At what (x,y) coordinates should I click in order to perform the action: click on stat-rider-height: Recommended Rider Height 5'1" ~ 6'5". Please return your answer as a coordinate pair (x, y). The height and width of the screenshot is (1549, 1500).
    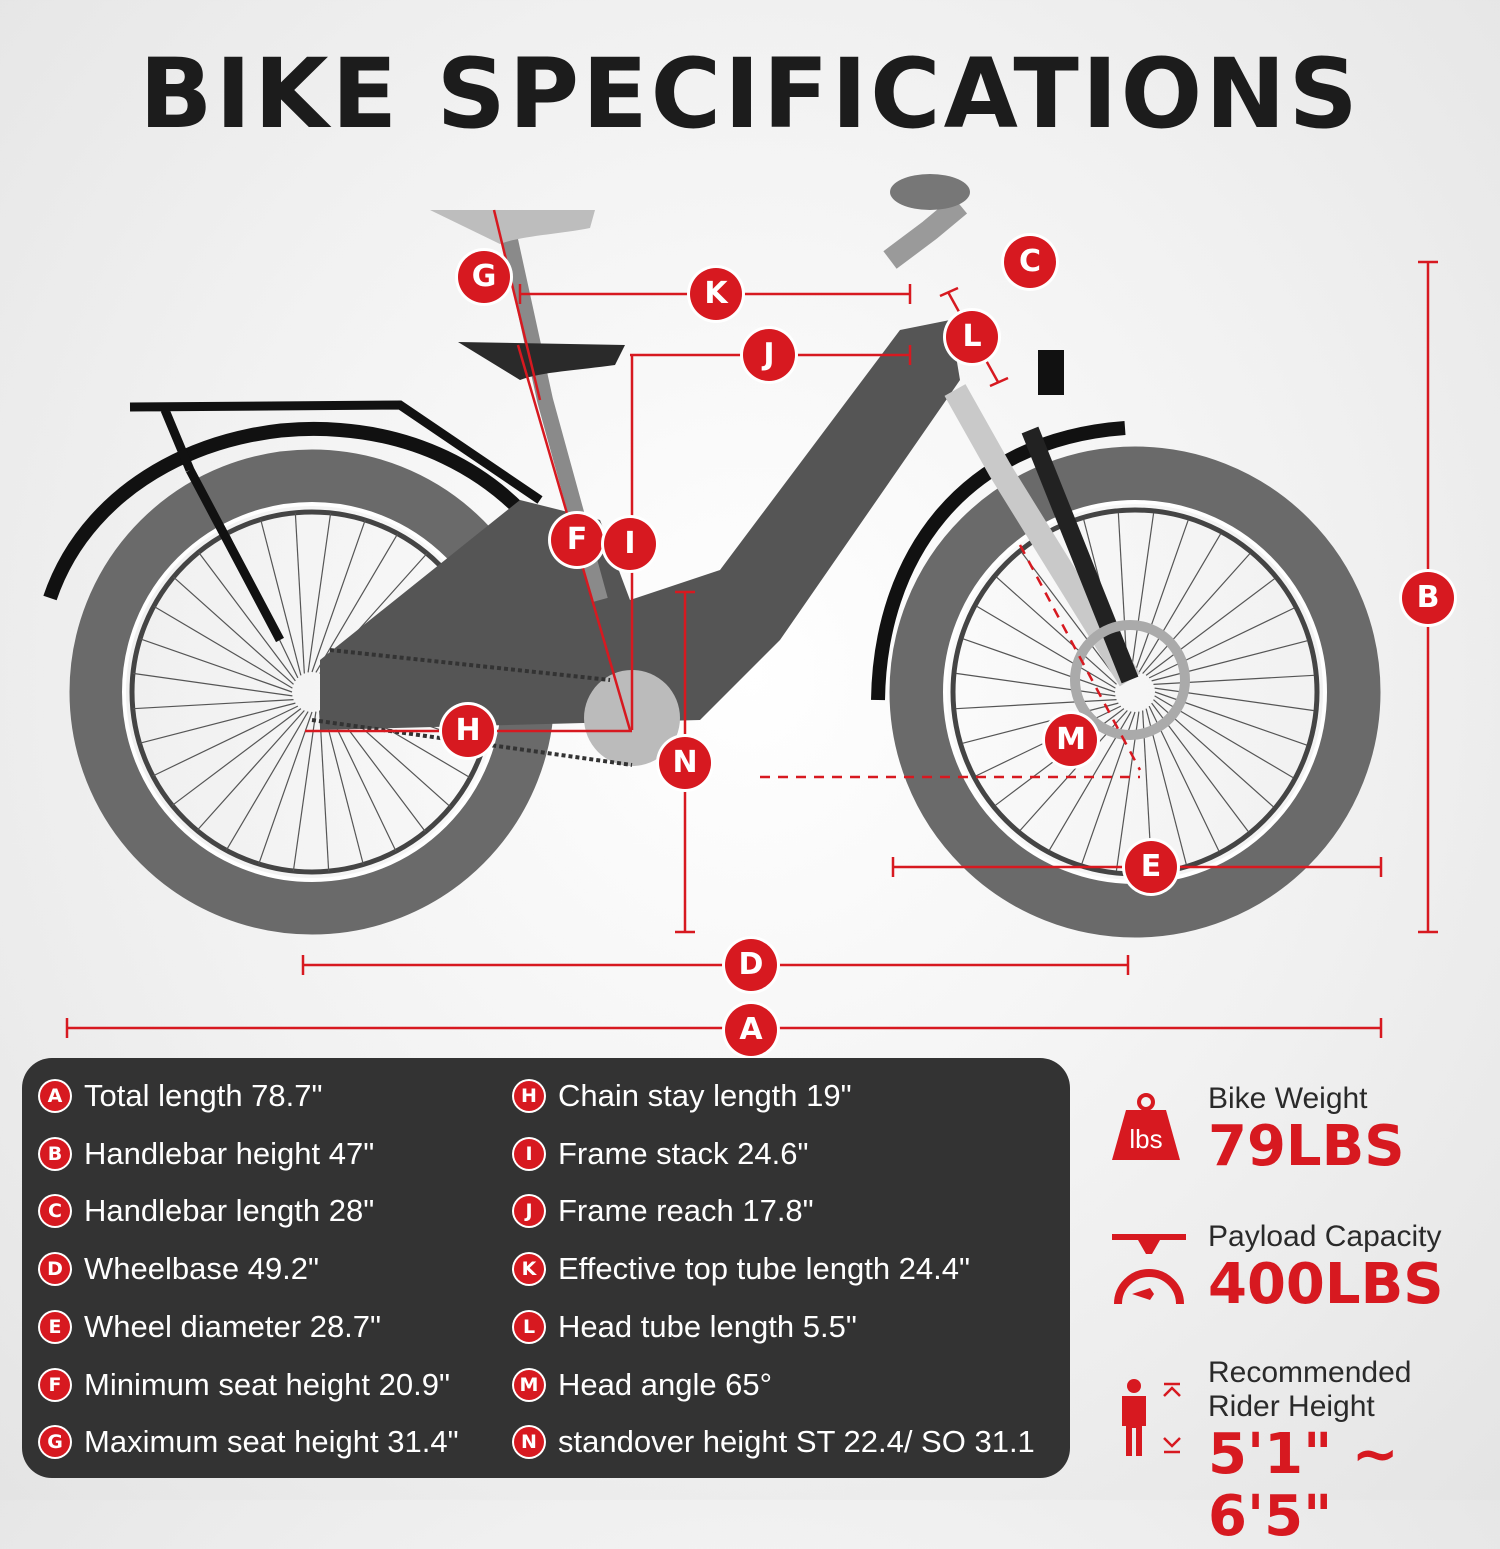
    Looking at the image, I should click on (1338, 1452).